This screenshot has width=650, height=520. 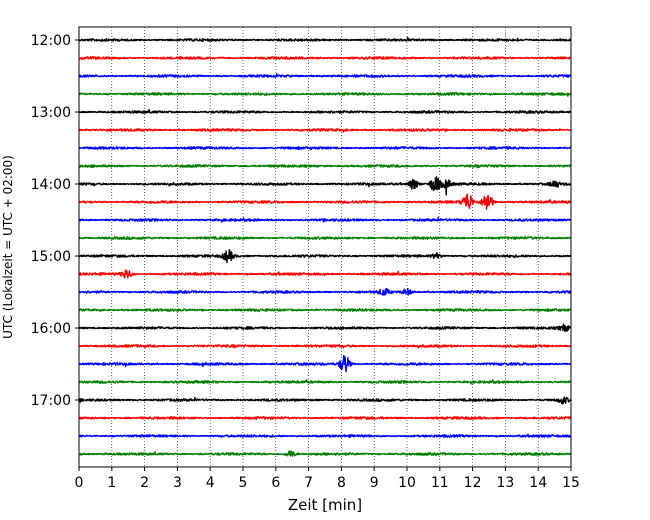 I want to click on x-tick-label: 11, so click(x=440, y=483).